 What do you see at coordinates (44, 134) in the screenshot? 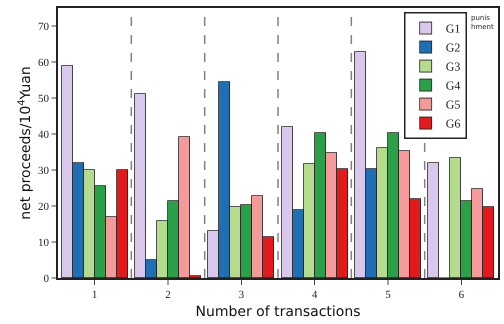
I see `y-tick-label: 40` at bounding box center [44, 134].